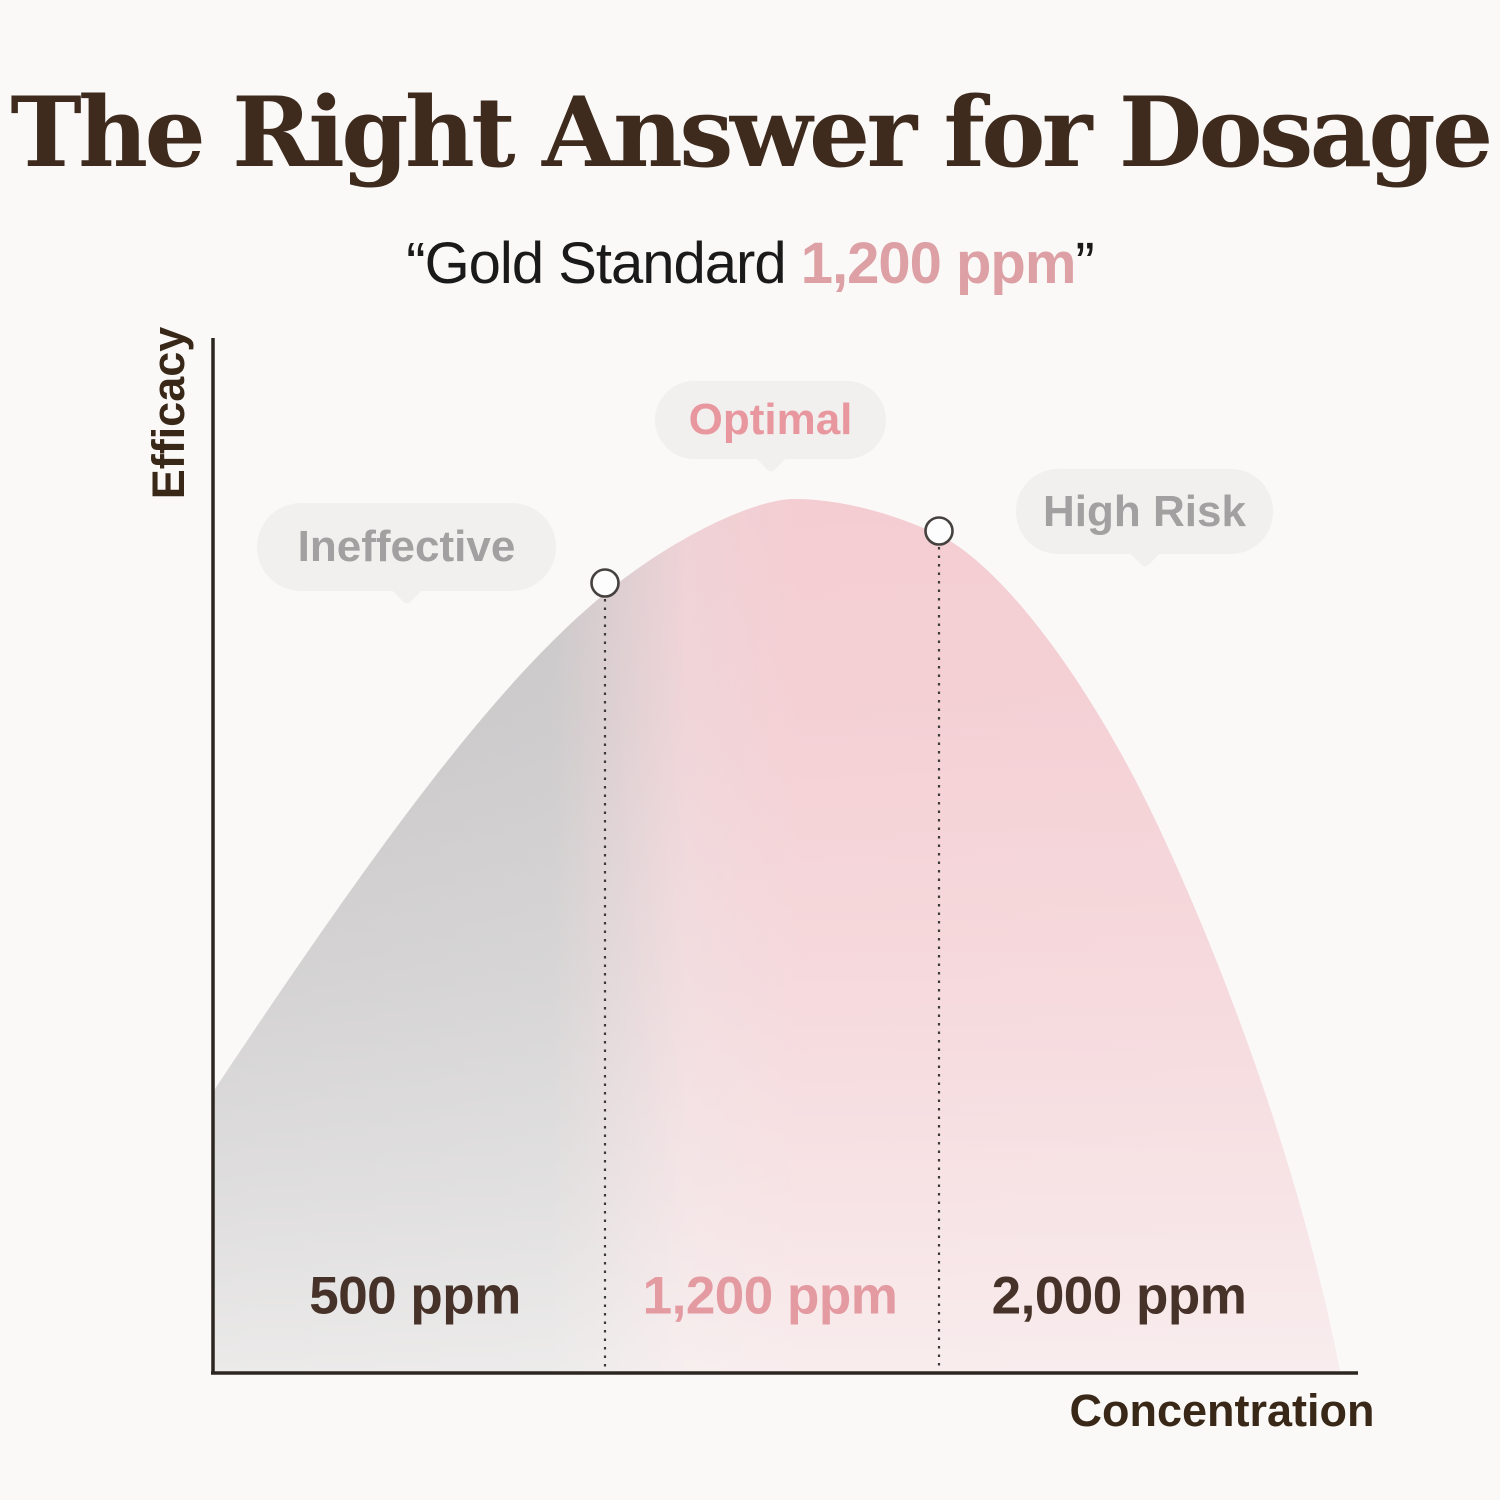  I want to click on zone-bubble-ineffective: Ineffective, so click(406, 554).